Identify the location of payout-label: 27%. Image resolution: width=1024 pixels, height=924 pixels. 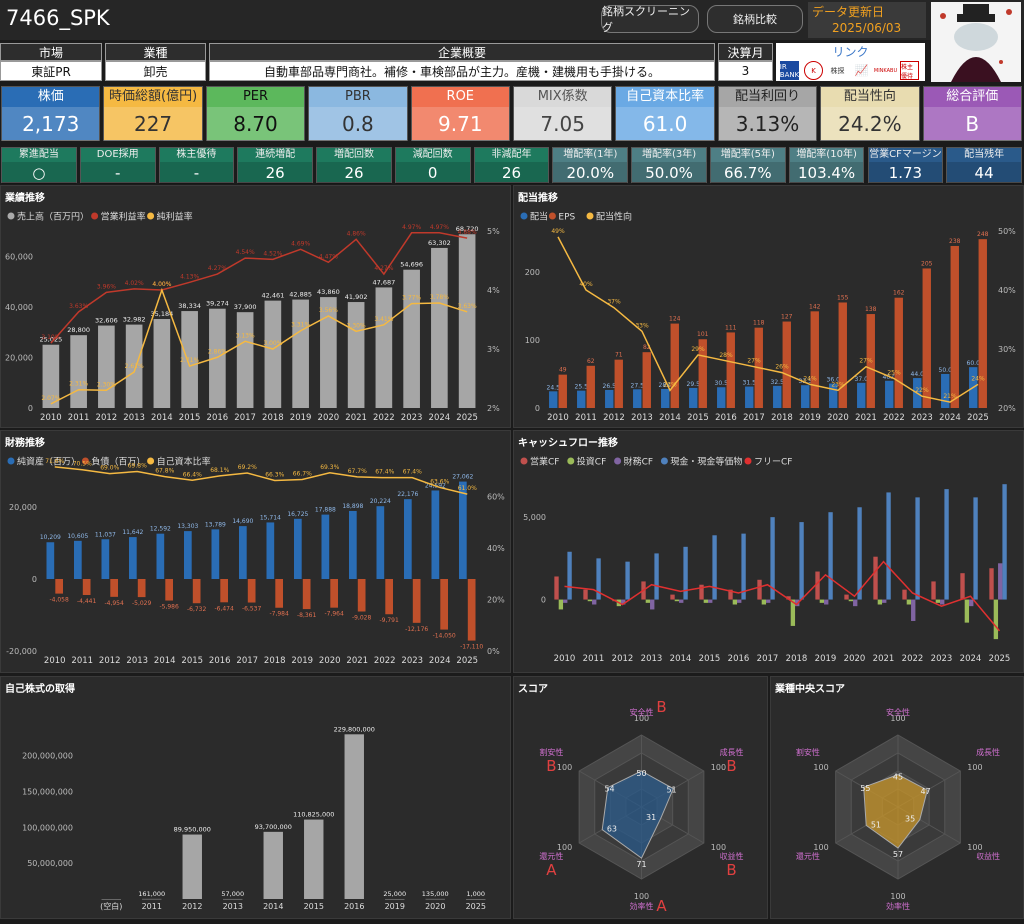
(866, 361).